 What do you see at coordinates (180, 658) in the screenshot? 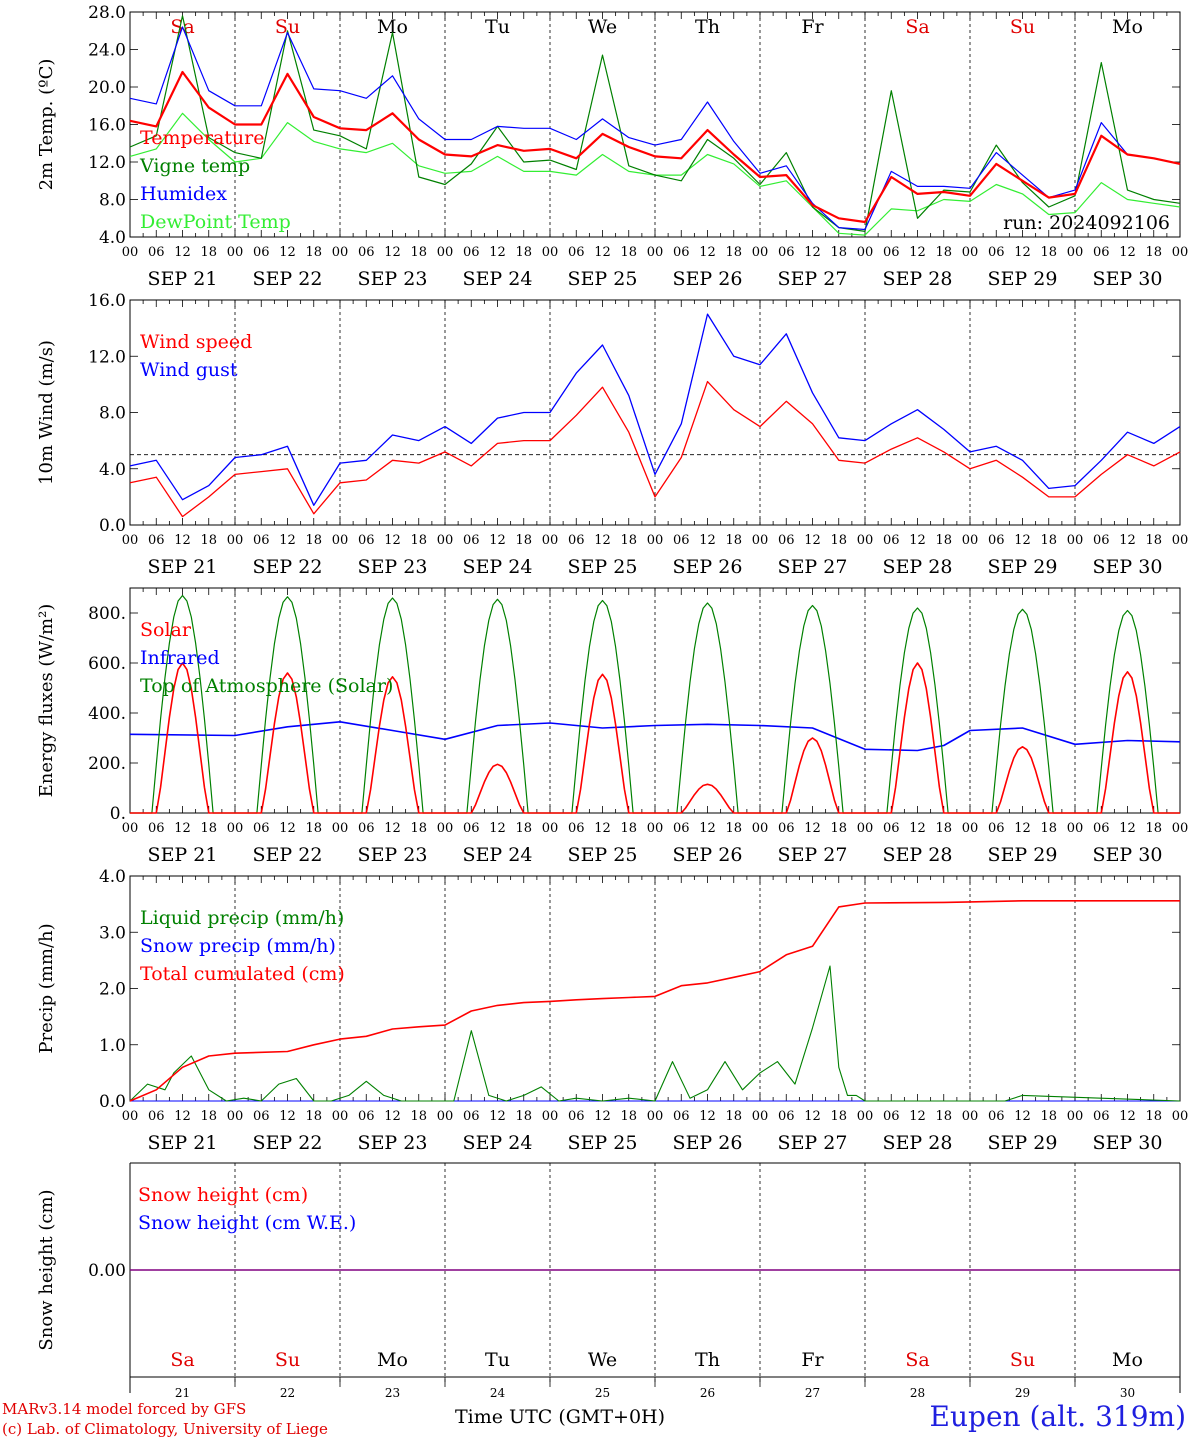
I see `legend-entry: Infrared` at bounding box center [180, 658].